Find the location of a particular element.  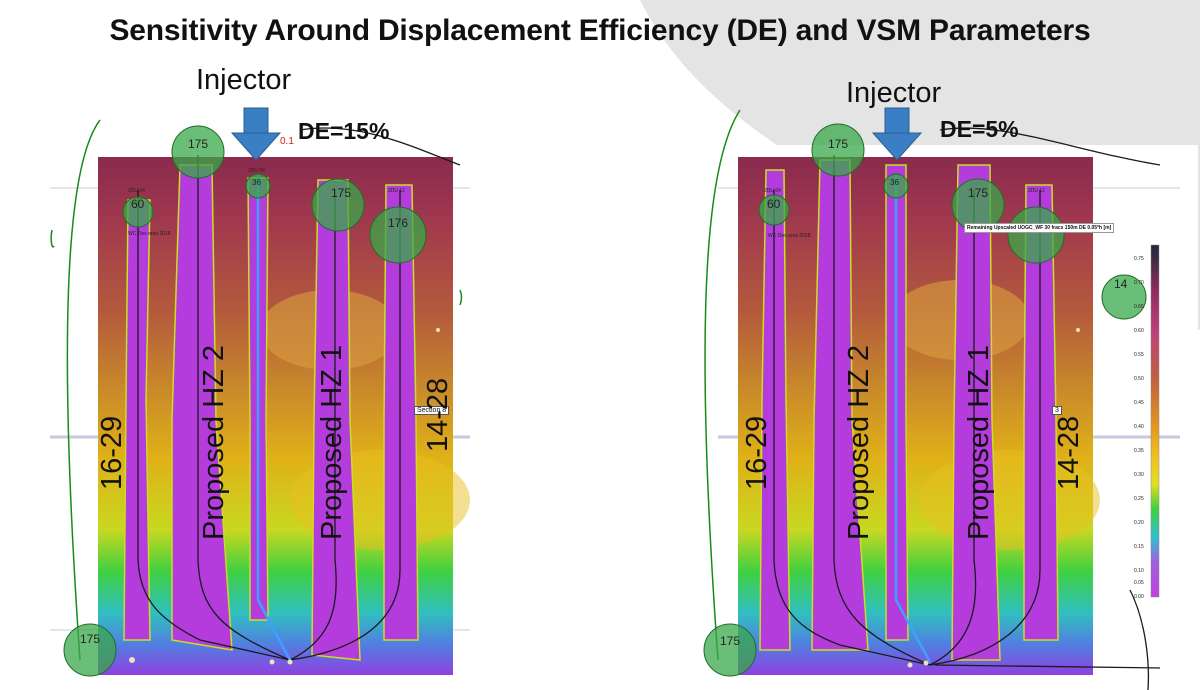

colorbar-tick: 0.00 is located at coordinates (1139, 597).